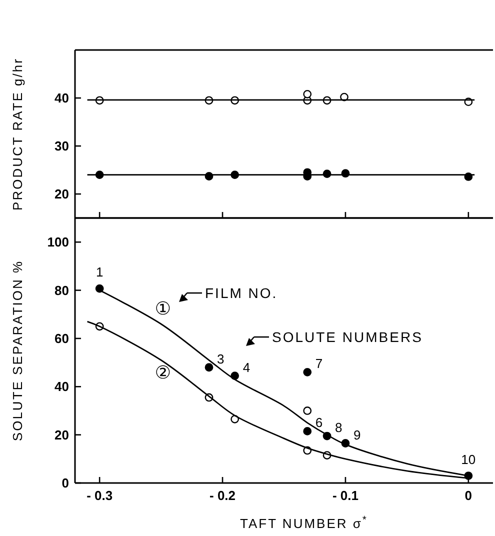  What do you see at coordinates (58, 242) in the screenshot?
I see `y-tick-label: 100` at bounding box center [58, 242].